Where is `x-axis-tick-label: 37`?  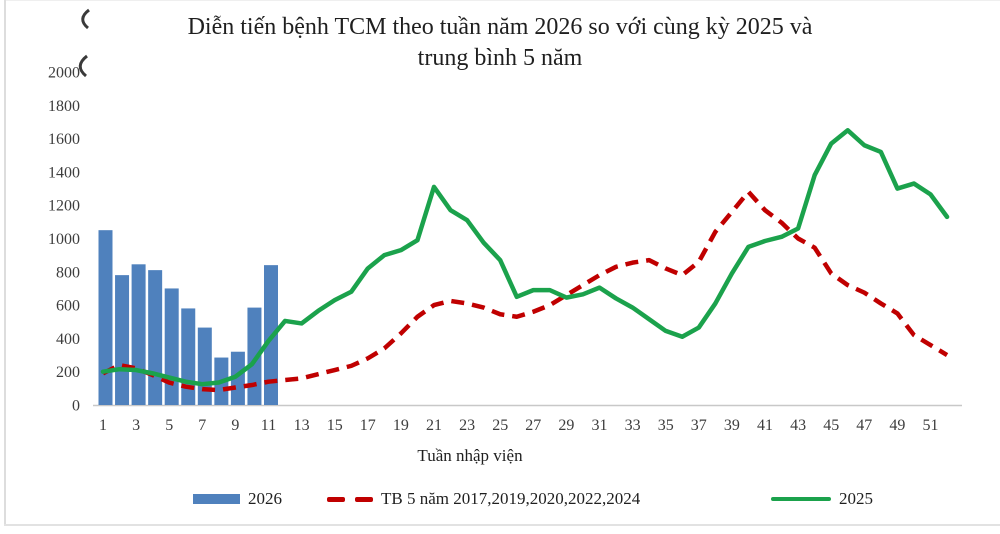
x-axis-tick-label: 37 is located at coordinates (699, 425).